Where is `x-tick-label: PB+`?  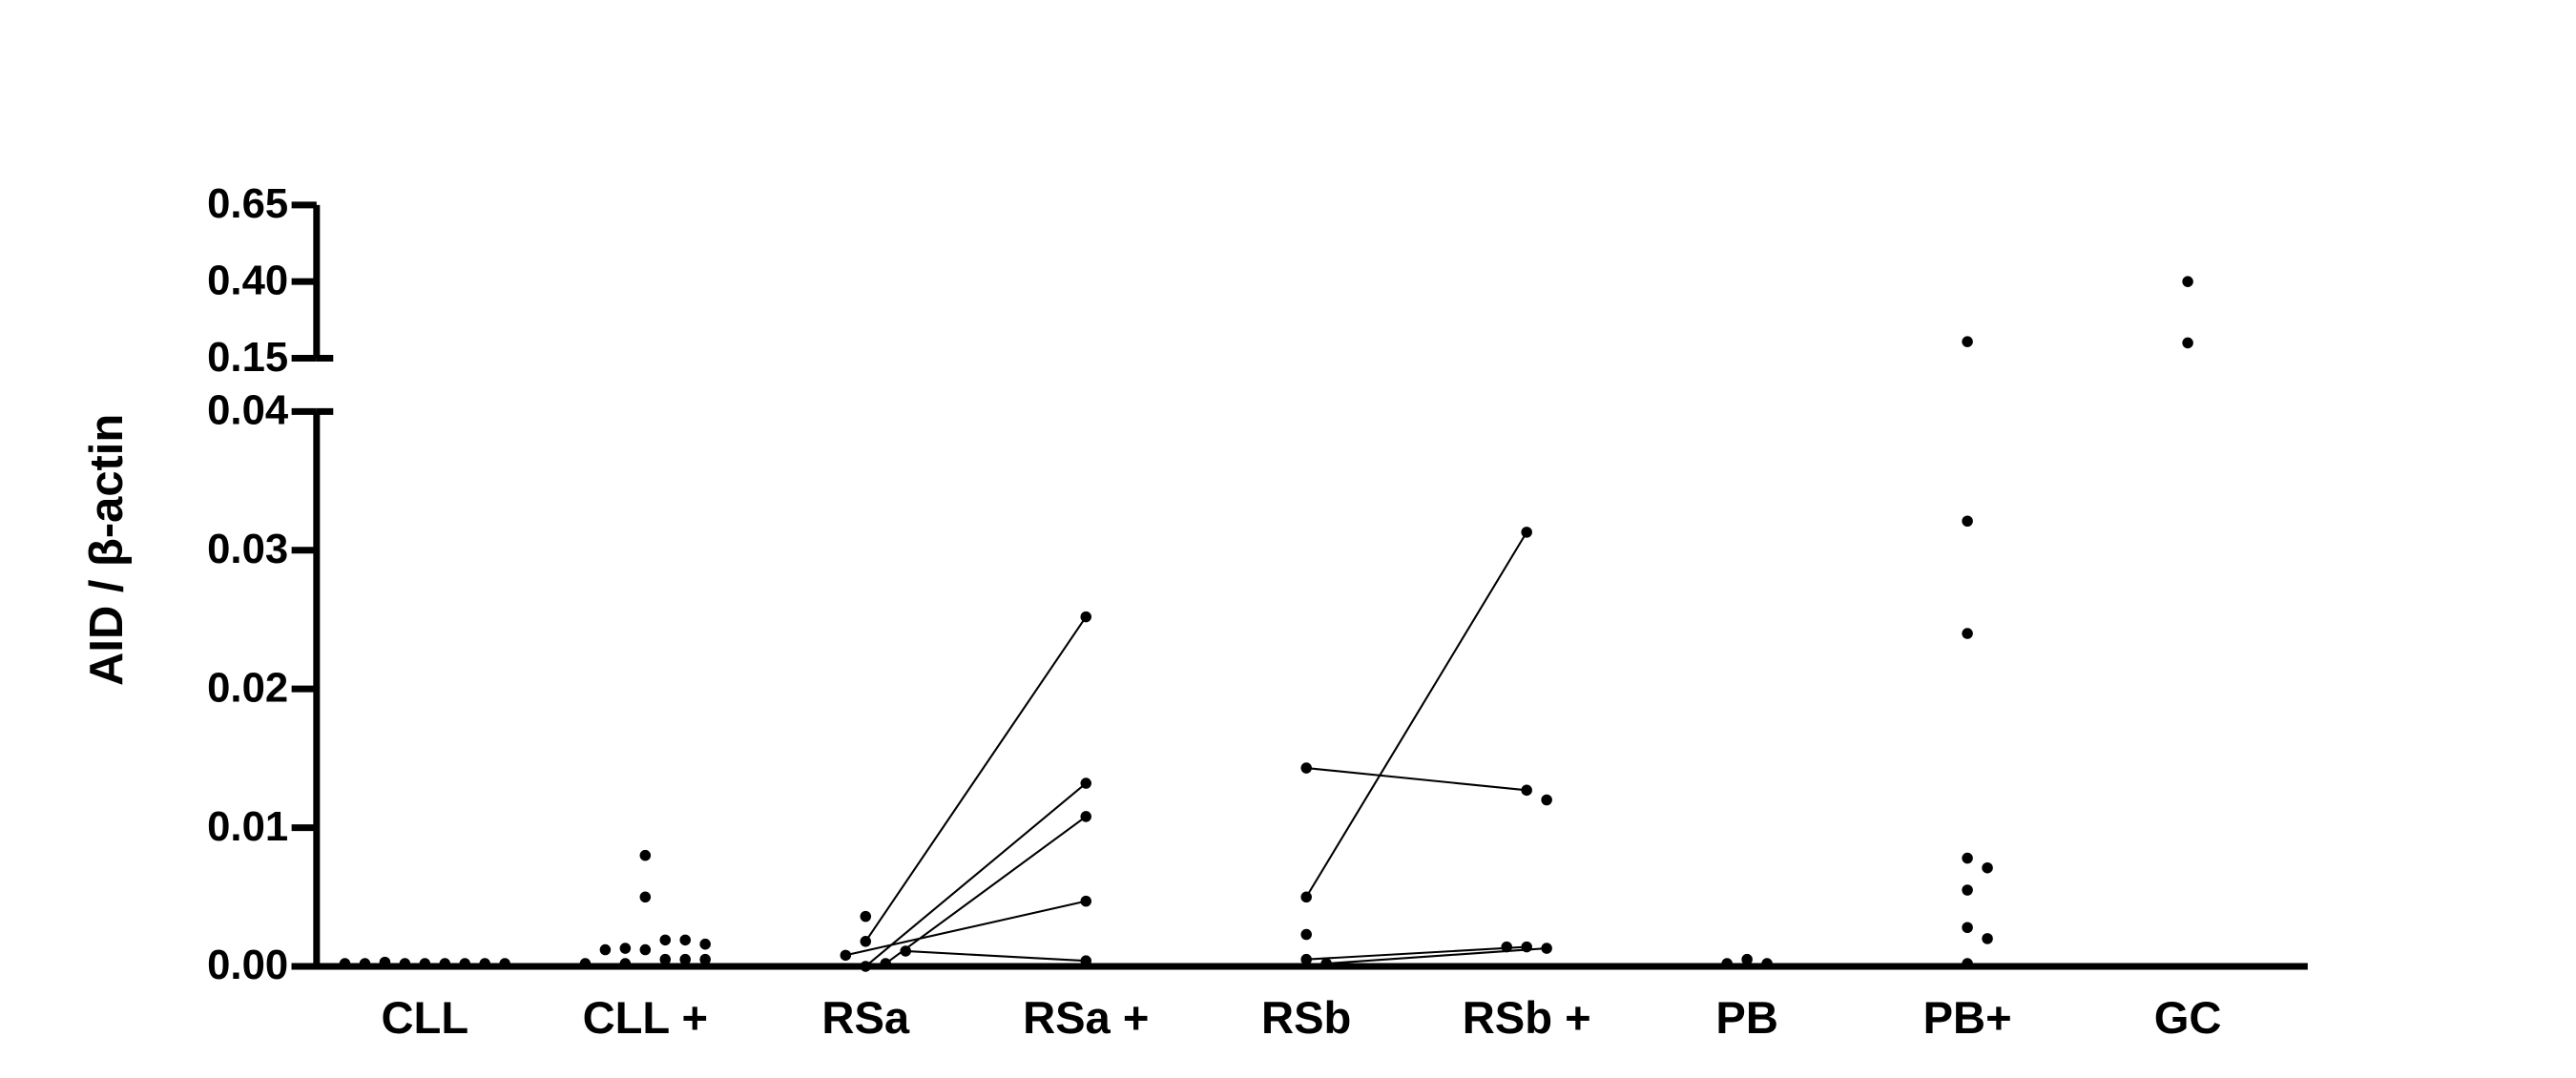 x-tick-label: PB+ is located at coordinates (1967, 1017).